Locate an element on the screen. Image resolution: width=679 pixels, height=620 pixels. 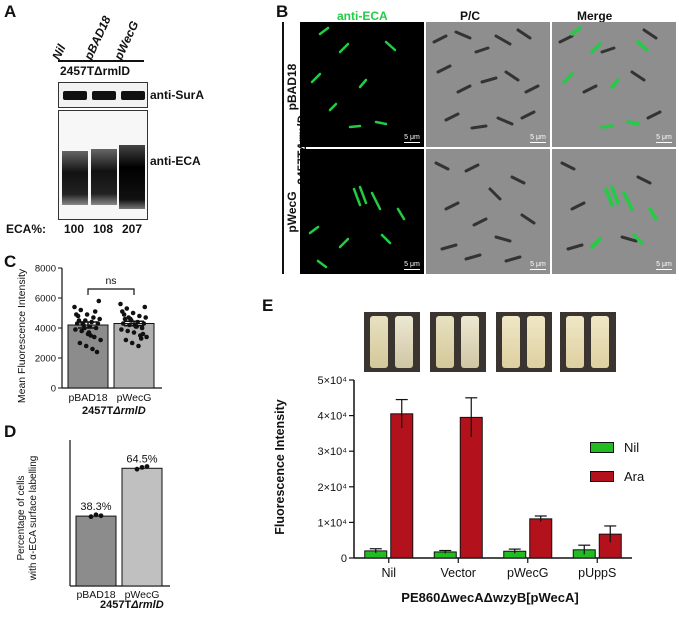
blot1-label: anti-SurA is located at coordinates (177, 95).